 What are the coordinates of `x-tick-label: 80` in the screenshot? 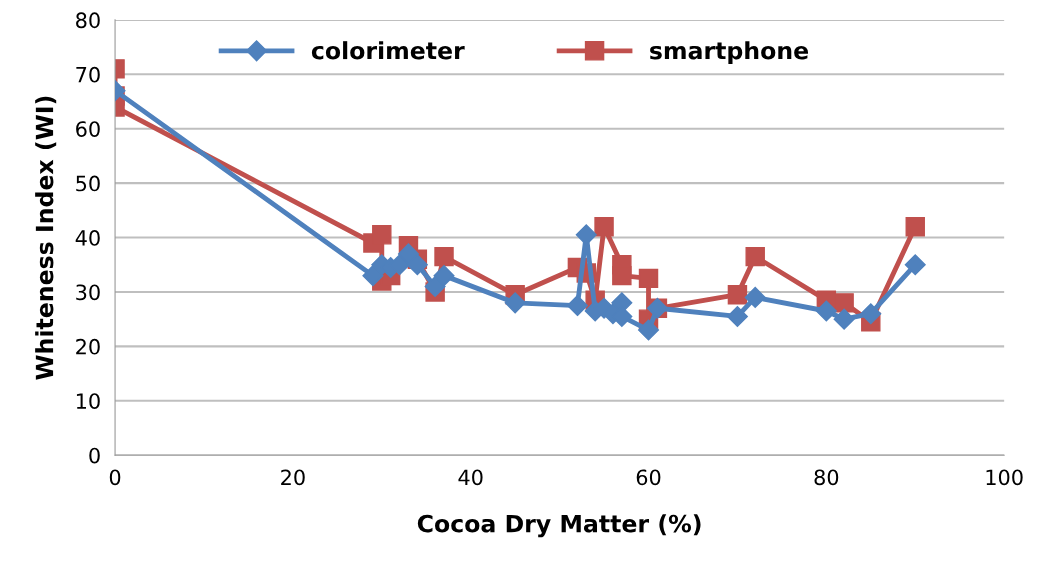 It's located at (826, 477).